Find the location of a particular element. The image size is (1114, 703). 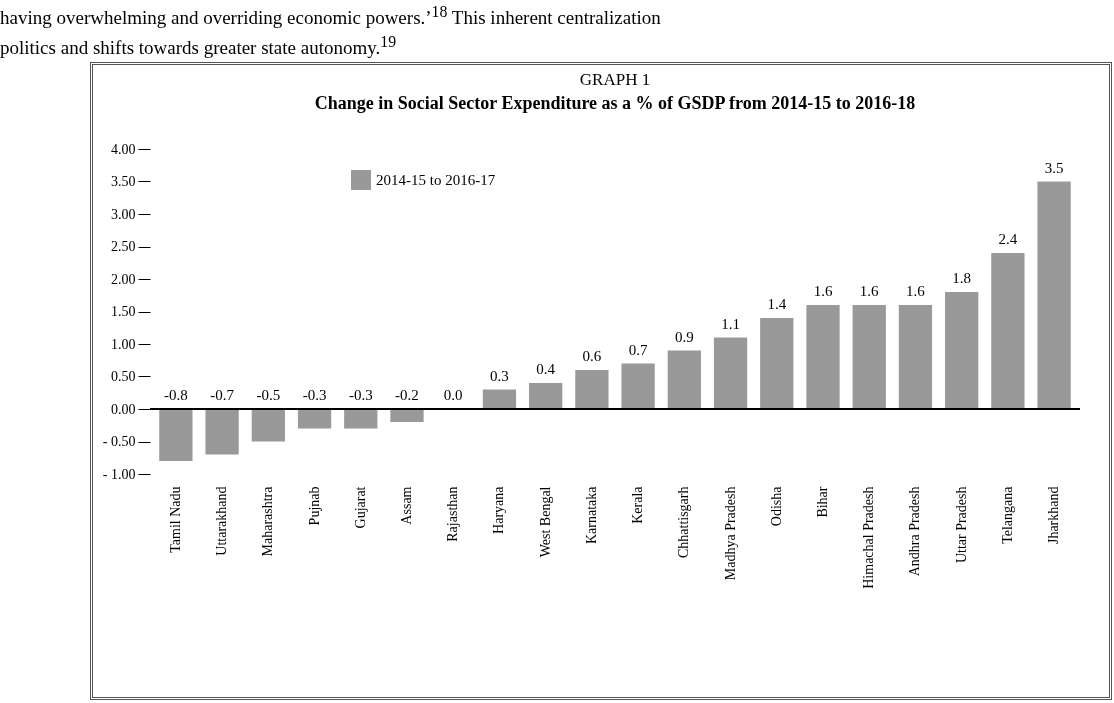

x-tick-label: Telangana is located at coordinates (1007, 514).